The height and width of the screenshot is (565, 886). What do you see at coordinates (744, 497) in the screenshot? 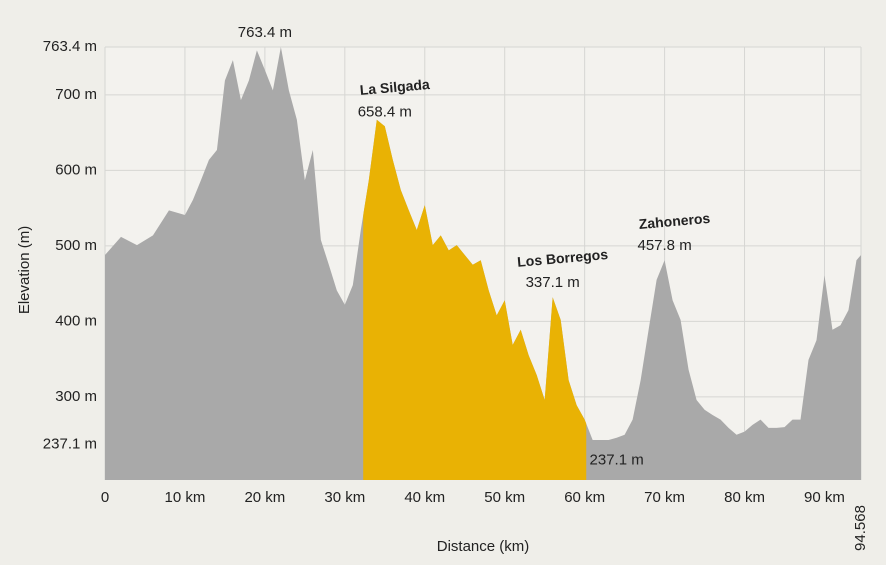
I see `x-tick-label: 80 km` at bounding box center [744, 497].